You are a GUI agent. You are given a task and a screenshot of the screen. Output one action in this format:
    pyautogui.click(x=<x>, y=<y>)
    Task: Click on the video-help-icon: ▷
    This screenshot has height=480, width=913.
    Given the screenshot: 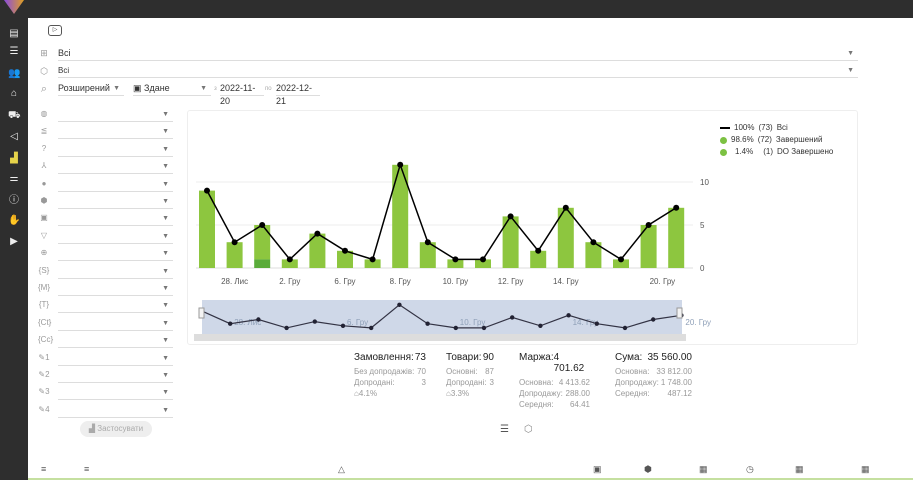 What is the action you would take?
    pyautogui.click(x=55, y=30)
    